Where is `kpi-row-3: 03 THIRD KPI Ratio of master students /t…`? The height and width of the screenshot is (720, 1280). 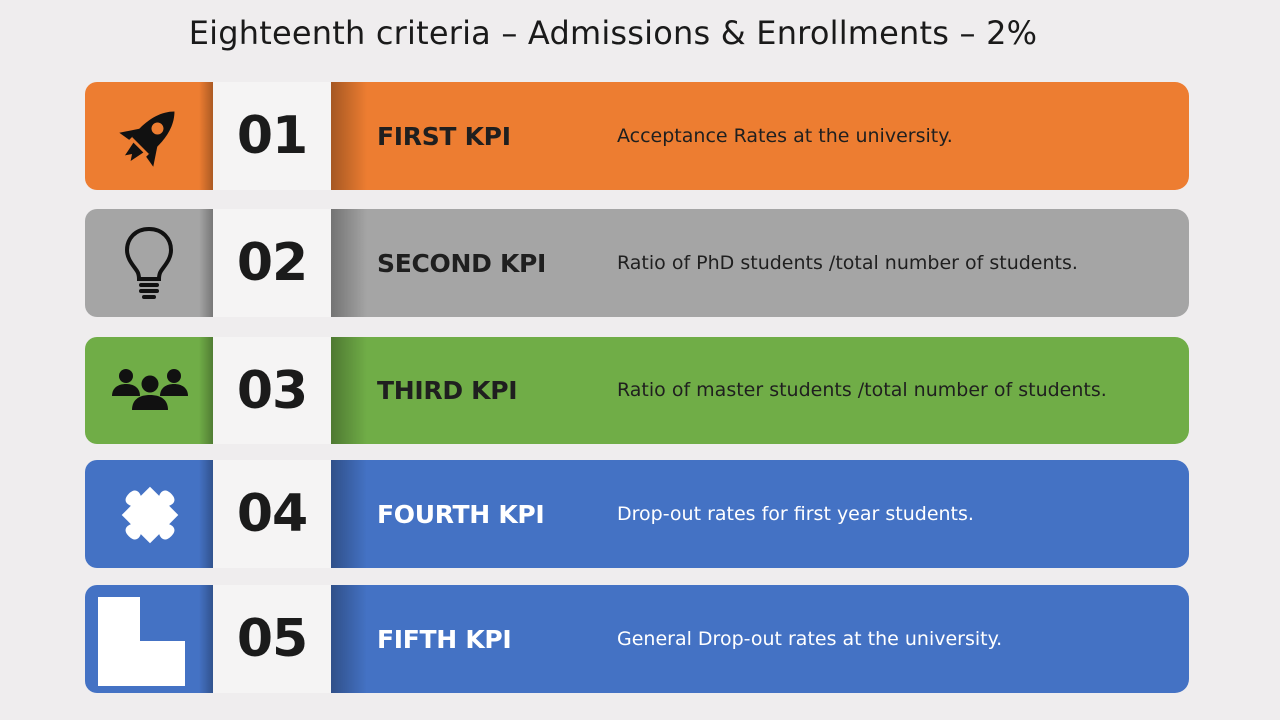 kpi-row-3: 03 THIRD KPI Ratio of master students /t… is located at coordinates (637, 390).